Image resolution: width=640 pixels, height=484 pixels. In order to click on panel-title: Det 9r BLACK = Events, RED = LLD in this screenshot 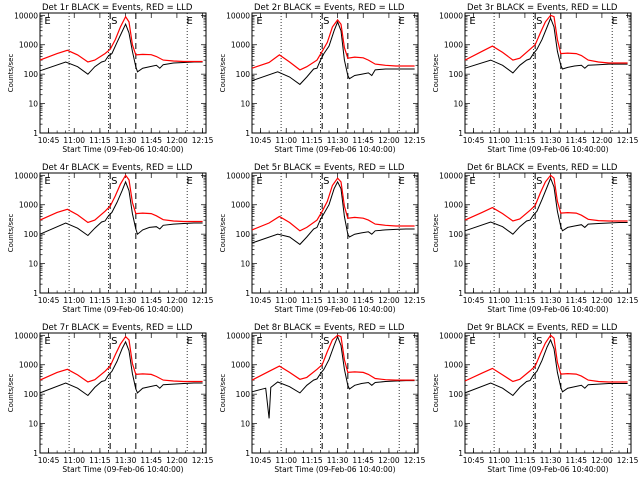, I will do `click(542, 328)`.